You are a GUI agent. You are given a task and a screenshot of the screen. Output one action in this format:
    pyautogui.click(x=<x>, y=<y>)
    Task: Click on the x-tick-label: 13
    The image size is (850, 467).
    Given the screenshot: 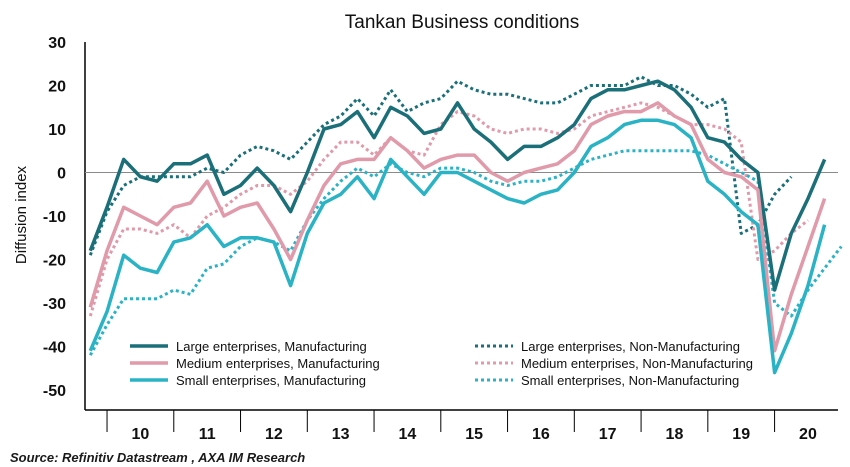 What is the action you would take?
    pyautogui.click(x=341, y=434)
    